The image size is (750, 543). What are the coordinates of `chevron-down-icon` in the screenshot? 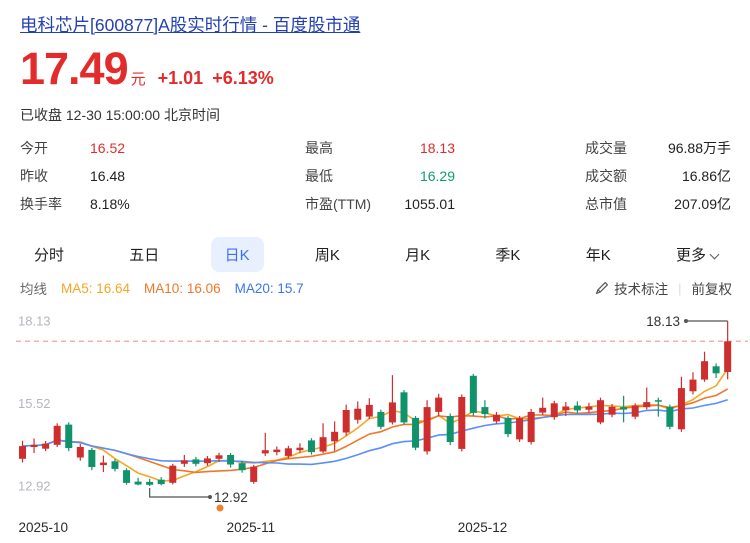 It's located at (714, 254).